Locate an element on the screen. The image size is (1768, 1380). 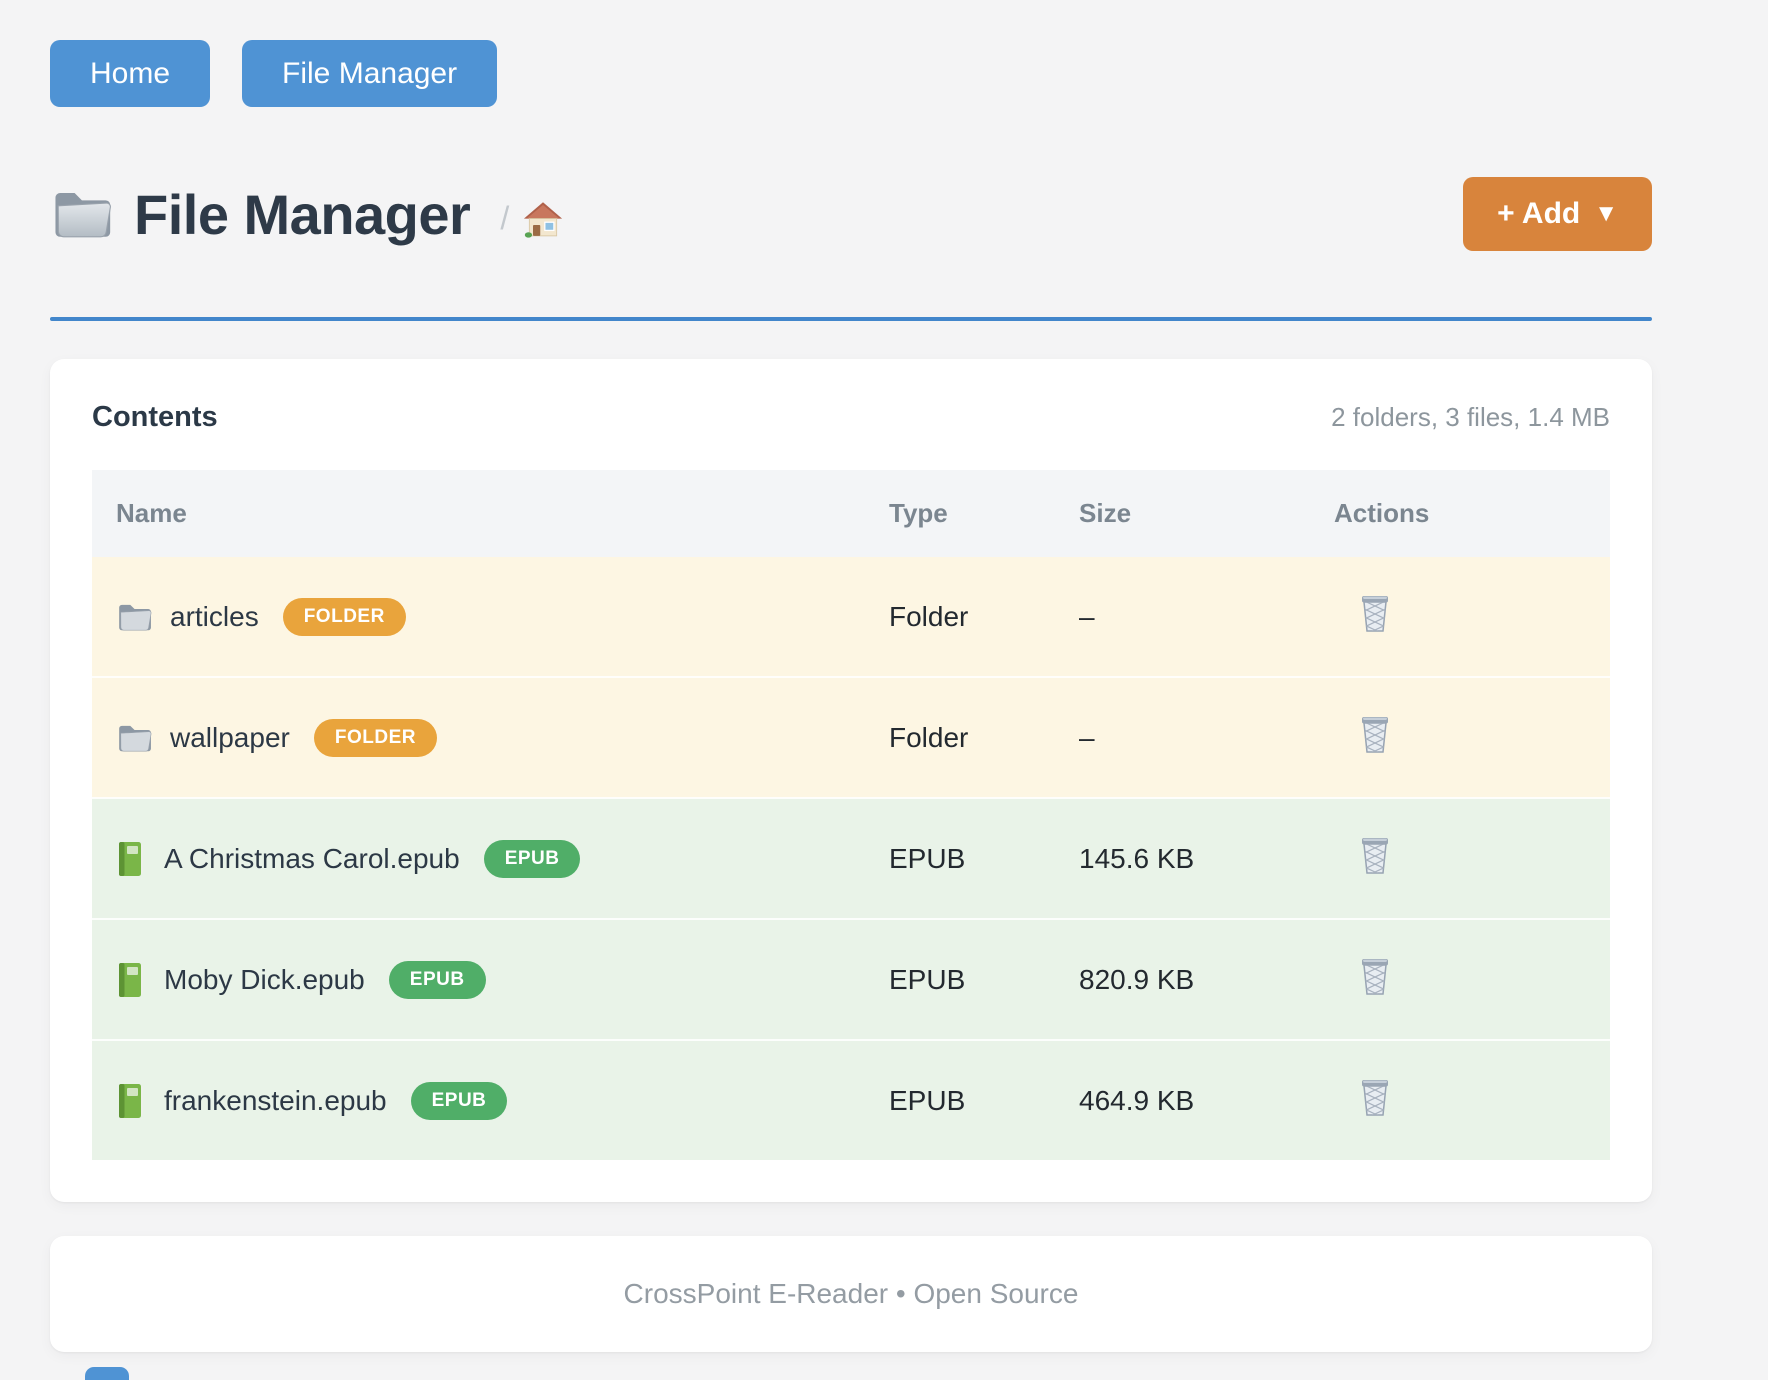
partial-bottom-button is located at coordinates (107, 1373).